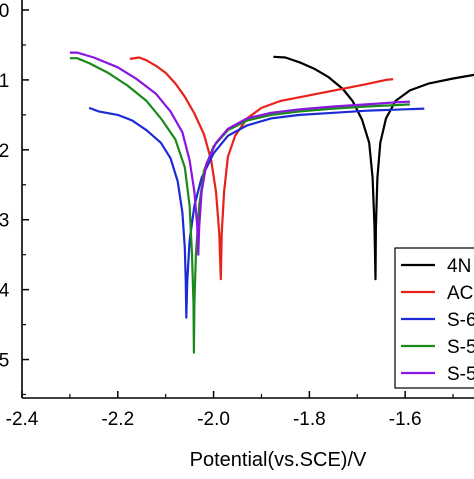 This screenshot has height=479, width=474. What do you see at coordinates (4, 151) in the screenshot?
I see `y-tick-label-2: 2` at bounding box center [4, 151].